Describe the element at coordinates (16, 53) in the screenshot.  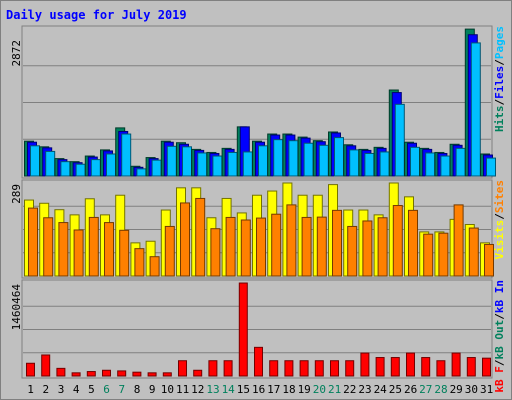
I see `hits-max-label: 2872` at that location.